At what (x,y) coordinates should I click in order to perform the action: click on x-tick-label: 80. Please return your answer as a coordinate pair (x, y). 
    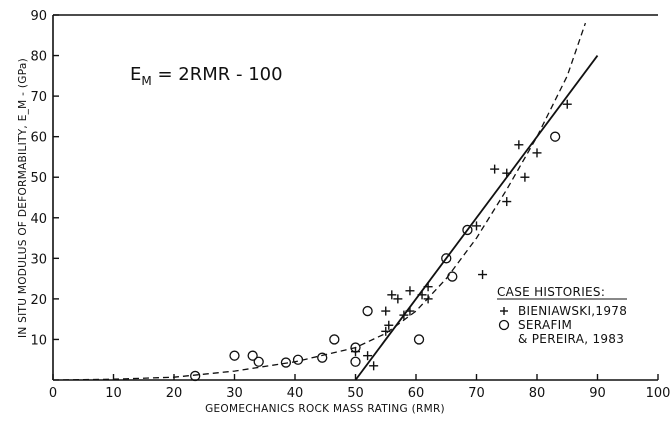
    Looking at the image, I should click on (537, 393).